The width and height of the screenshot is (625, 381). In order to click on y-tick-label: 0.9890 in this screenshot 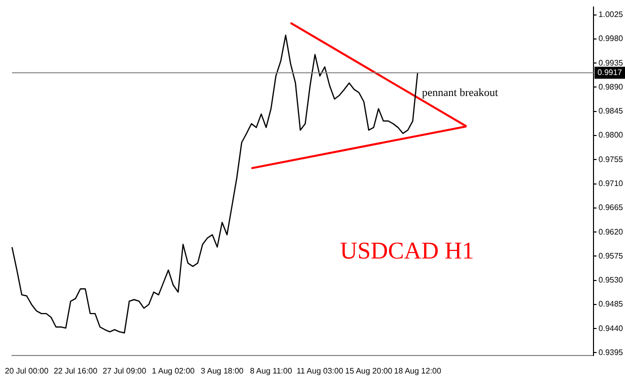, I will do `click(611, 87)`.